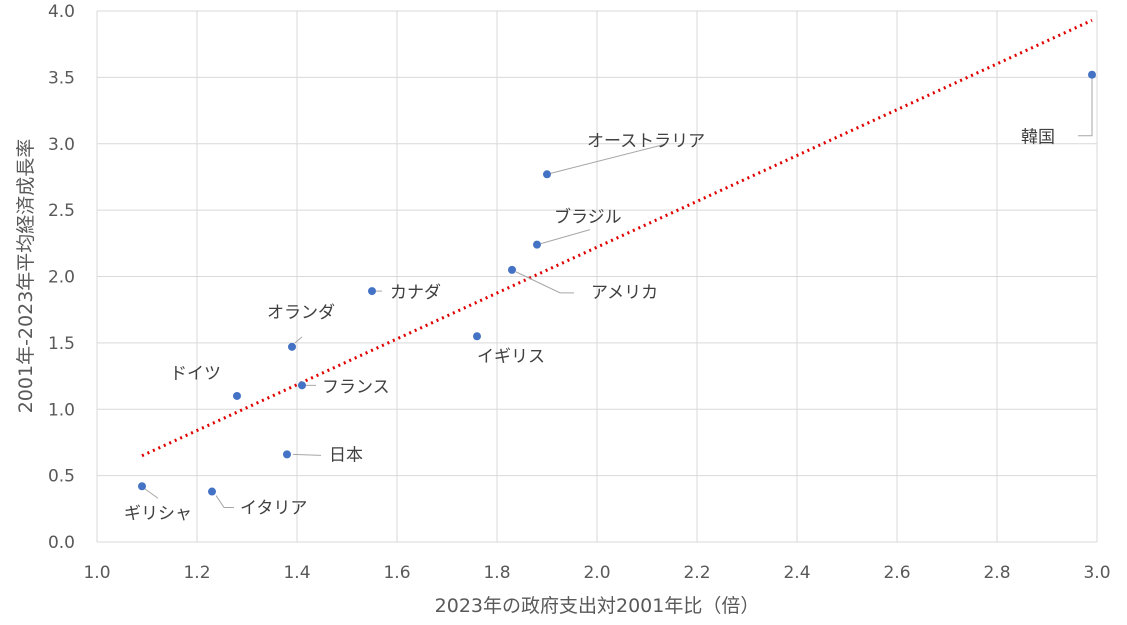  I want to click on y-tick-label: 3.5, so click(61, 78).